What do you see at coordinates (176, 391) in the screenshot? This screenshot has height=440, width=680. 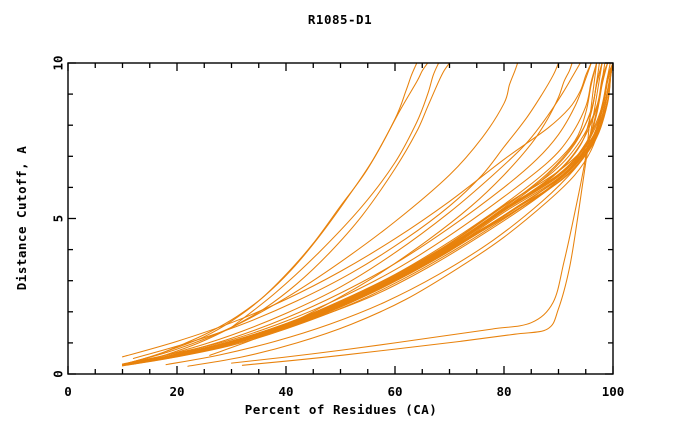 I see `x-tick-label: 20` at bounding box center [176, 391].